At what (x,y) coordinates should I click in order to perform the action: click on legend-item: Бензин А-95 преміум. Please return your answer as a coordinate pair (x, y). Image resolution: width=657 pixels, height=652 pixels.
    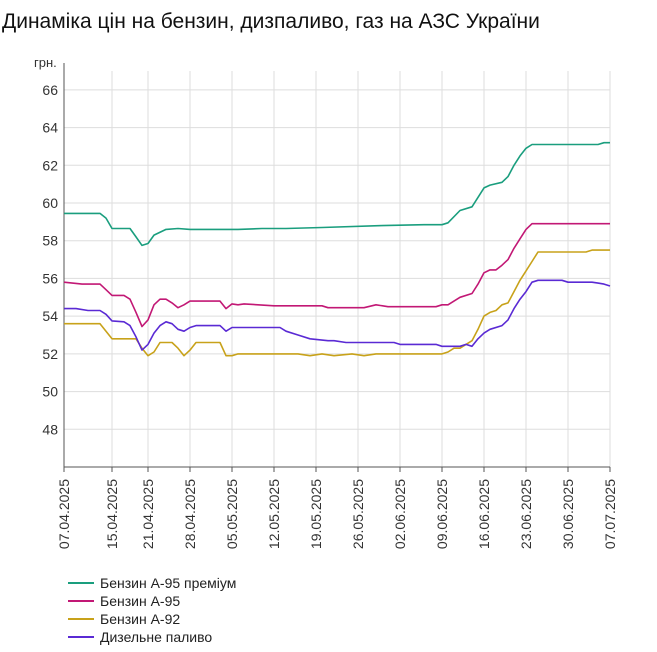
    Looking at the image, I should click on (152, 583).